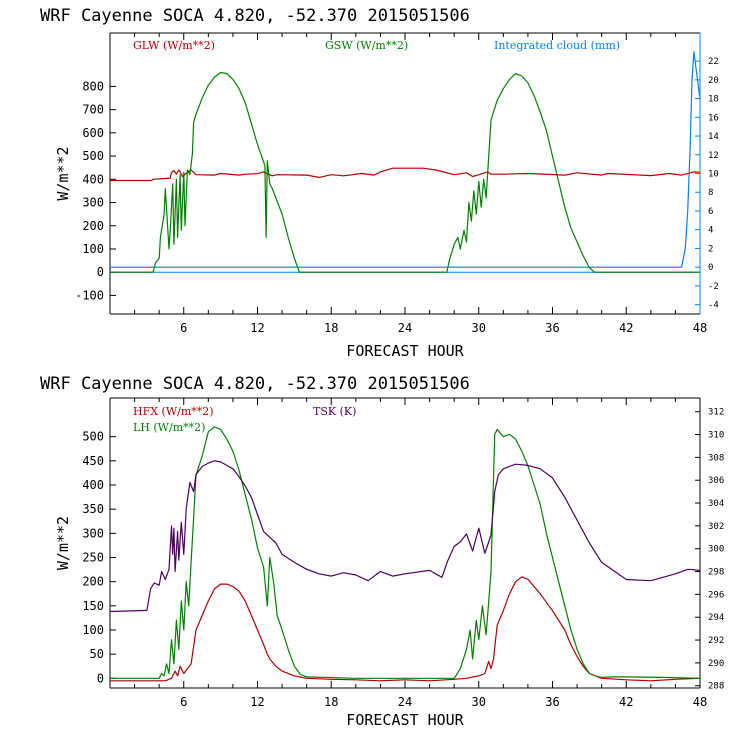 This screenshot has width=740, height=740. What do you see at coordinates (713, 287) in the screenshot?
I see `y2-tick-label: -2` at bounding box center [713, 287].